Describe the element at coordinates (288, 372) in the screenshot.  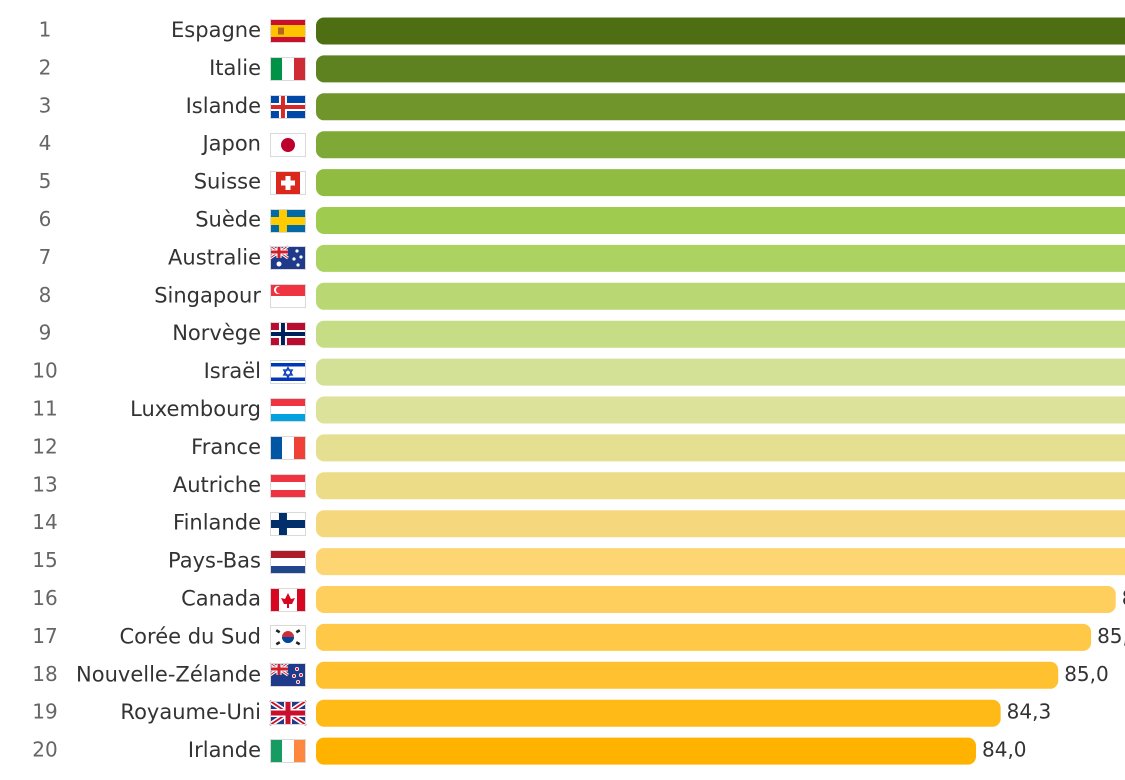
I see `israel-flag` at that location.